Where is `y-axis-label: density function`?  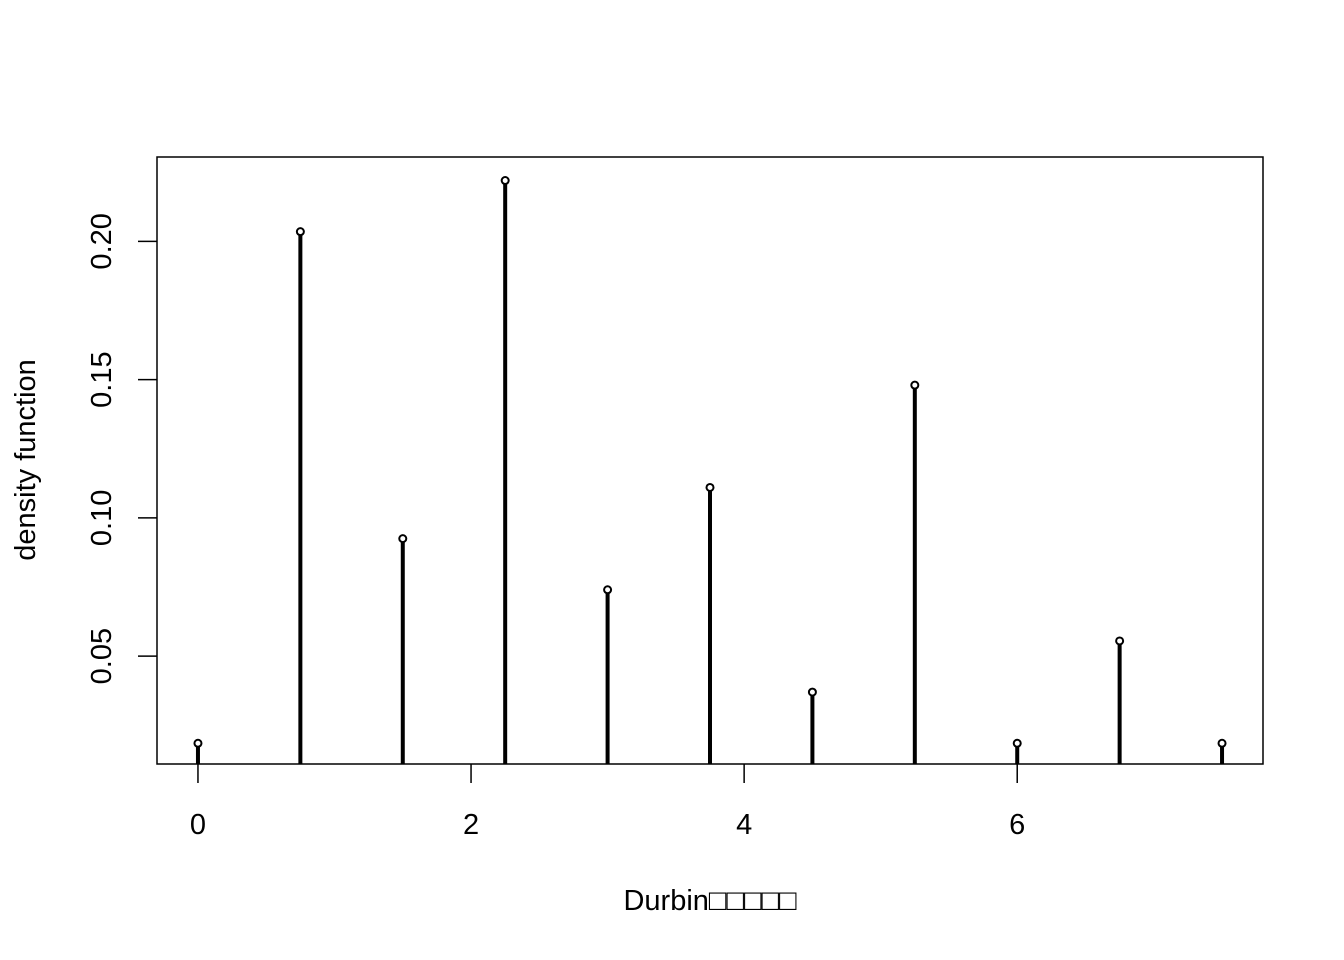 y-axis-label: density function is located at coordinates (26, 460).